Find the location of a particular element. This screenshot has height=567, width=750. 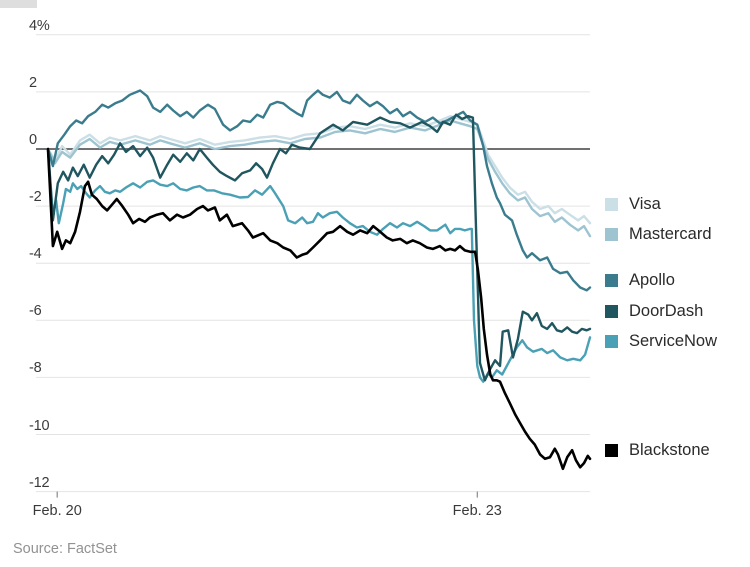

y-axis-label: -4 is located at coordinates (35, 254).